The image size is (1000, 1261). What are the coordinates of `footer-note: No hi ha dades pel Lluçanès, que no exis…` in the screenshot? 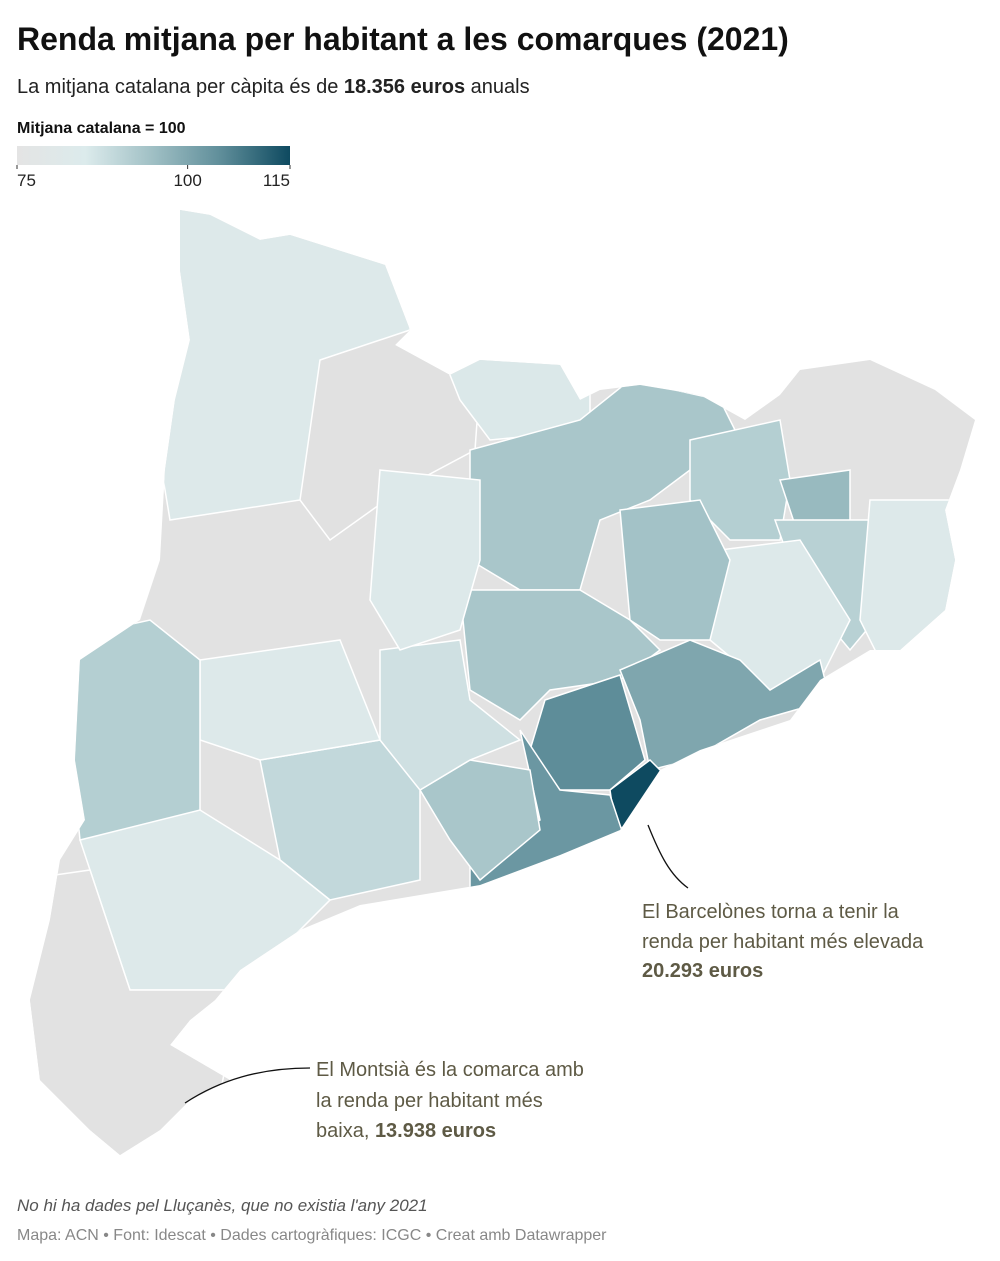 It's located at (222, 1205).